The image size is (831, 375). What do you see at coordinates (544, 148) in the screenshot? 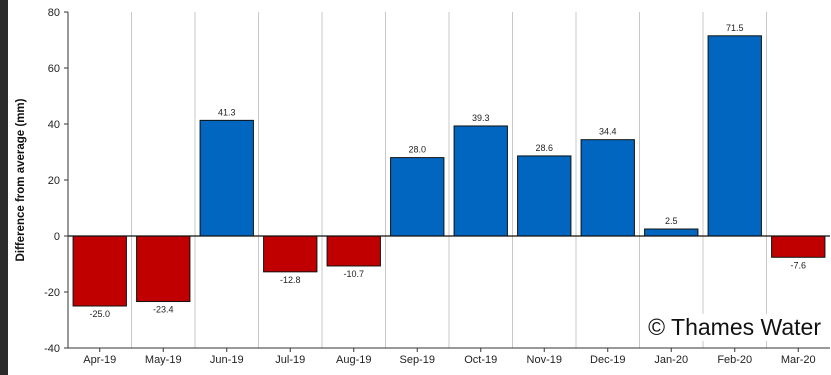
I see `data-label: 28.6` at bounding box center [544, 148].